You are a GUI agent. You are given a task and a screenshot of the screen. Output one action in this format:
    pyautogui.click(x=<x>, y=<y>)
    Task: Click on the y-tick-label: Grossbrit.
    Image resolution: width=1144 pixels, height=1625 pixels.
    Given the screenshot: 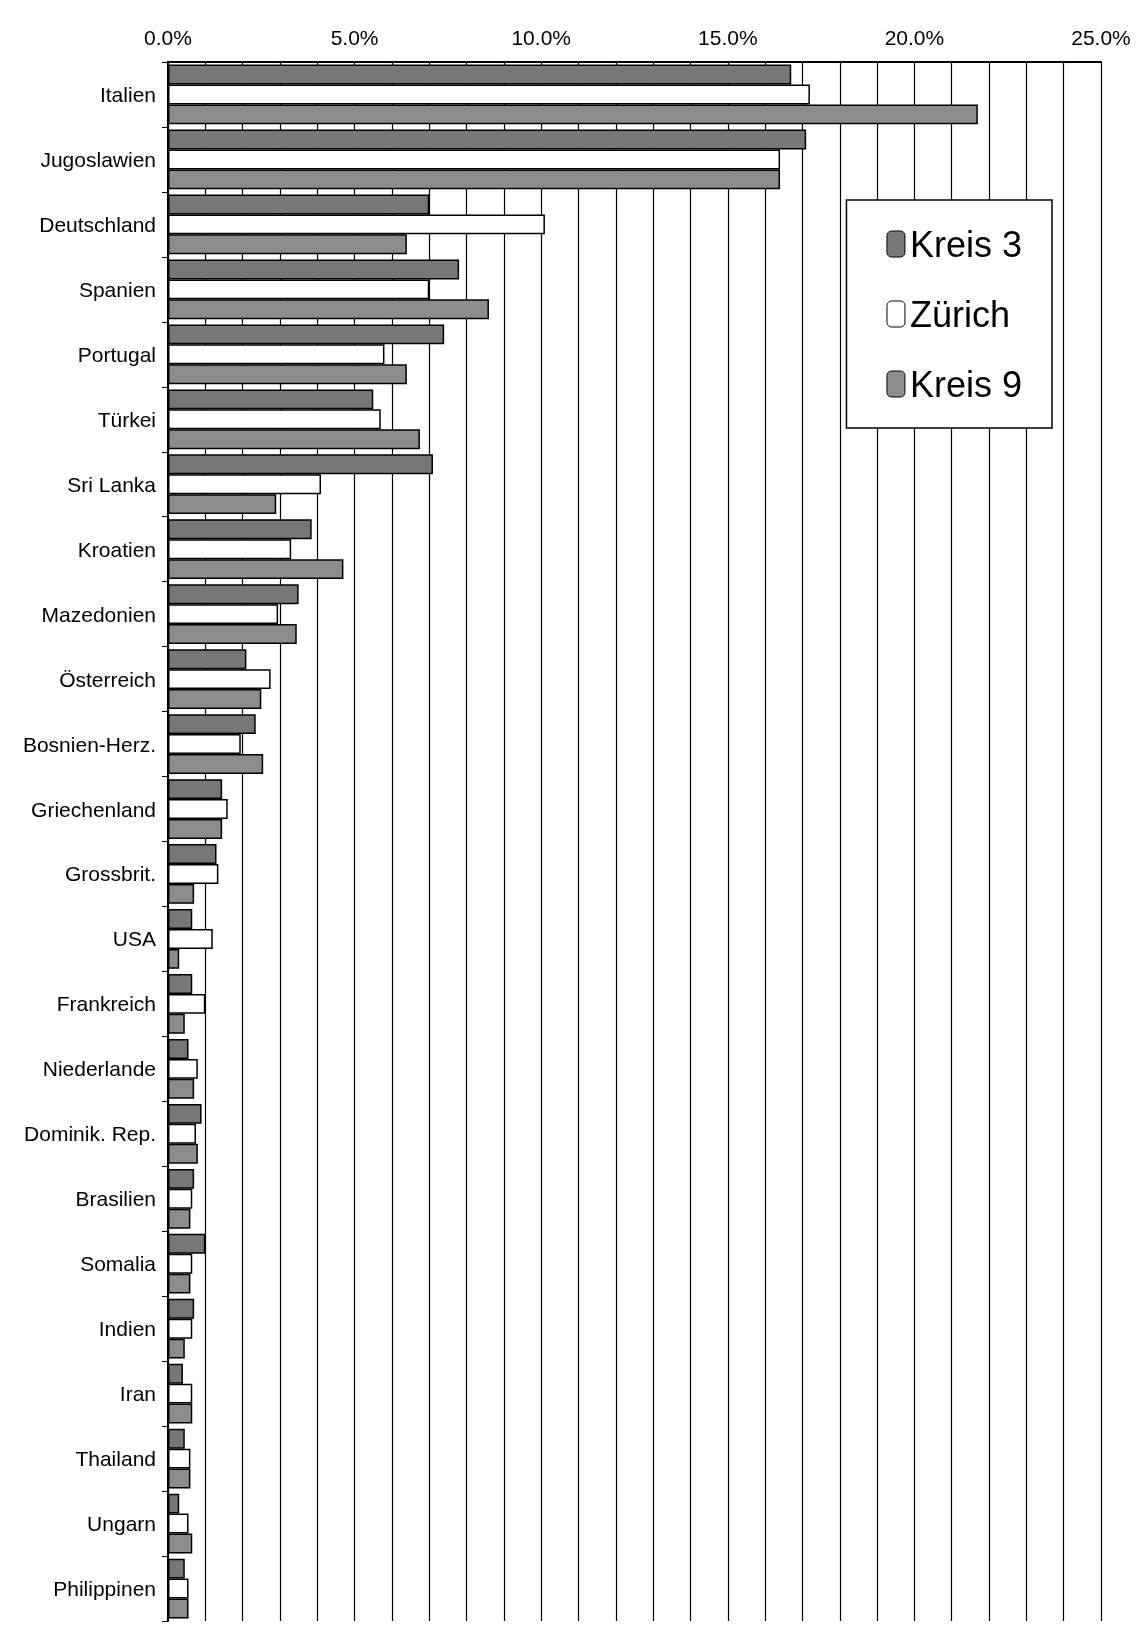 What is the action you would take?
    pyautogui.click(x=110, y=874)
    